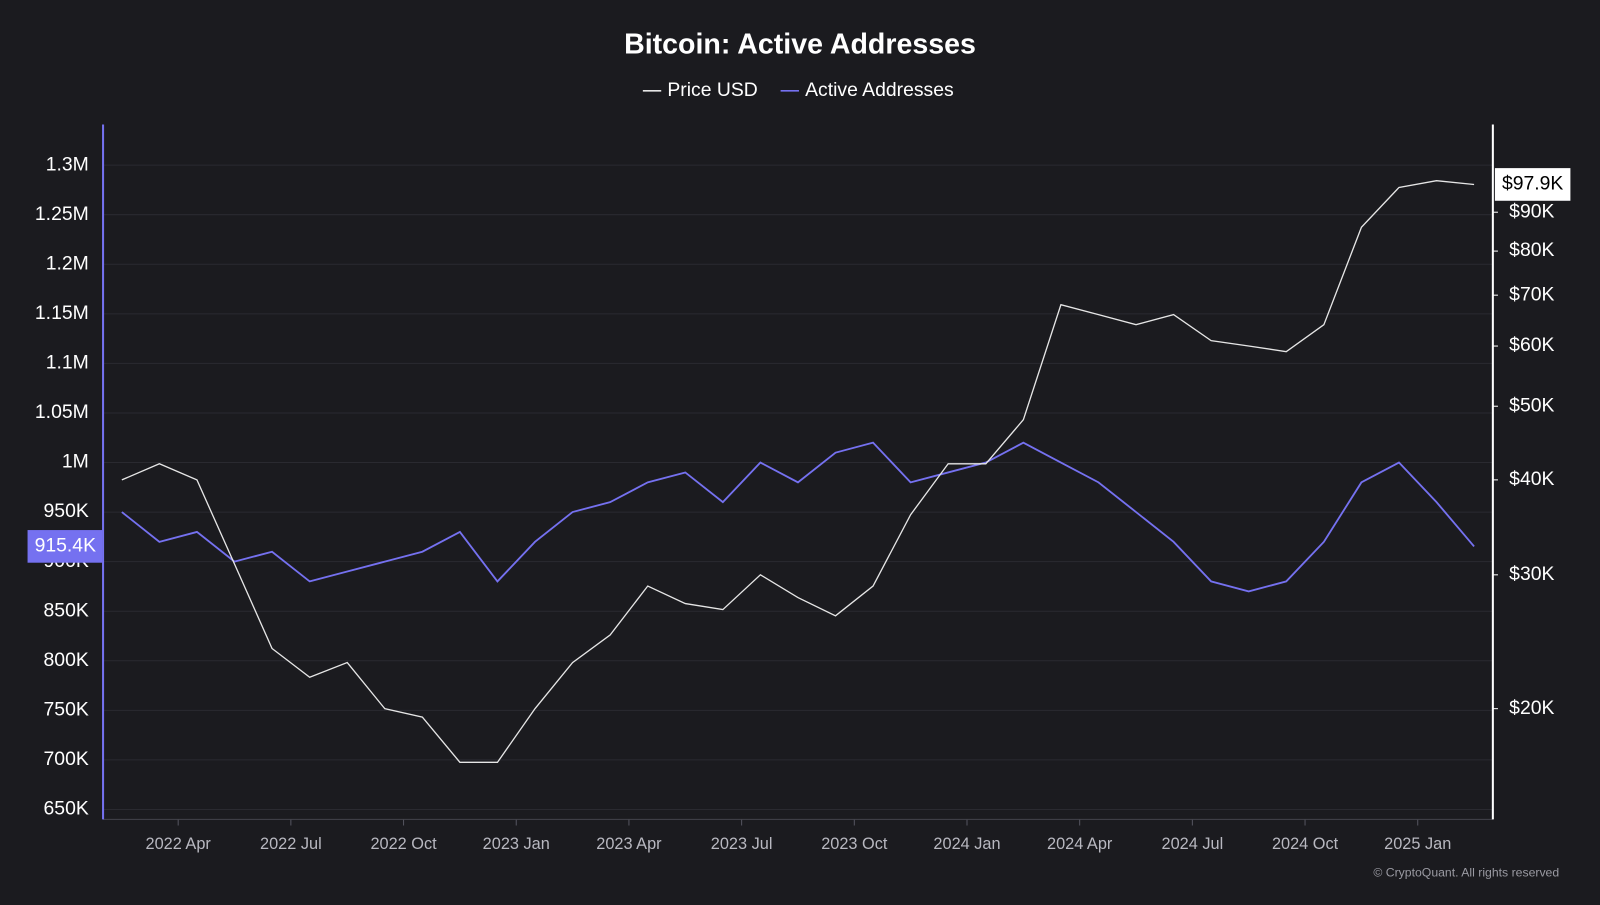 The width and height of the screenshot is (1600, 905). I want to click on y2-tick-label: $40K, so click(1531, 479).